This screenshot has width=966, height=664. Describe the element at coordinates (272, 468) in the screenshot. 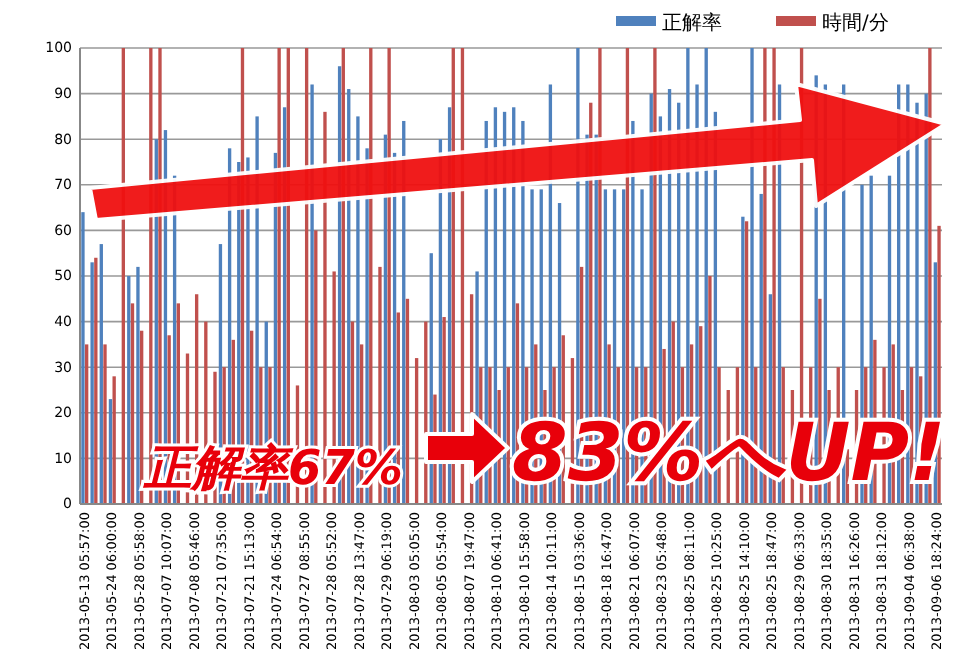

I see `annotation: 正解率67%` at that location.